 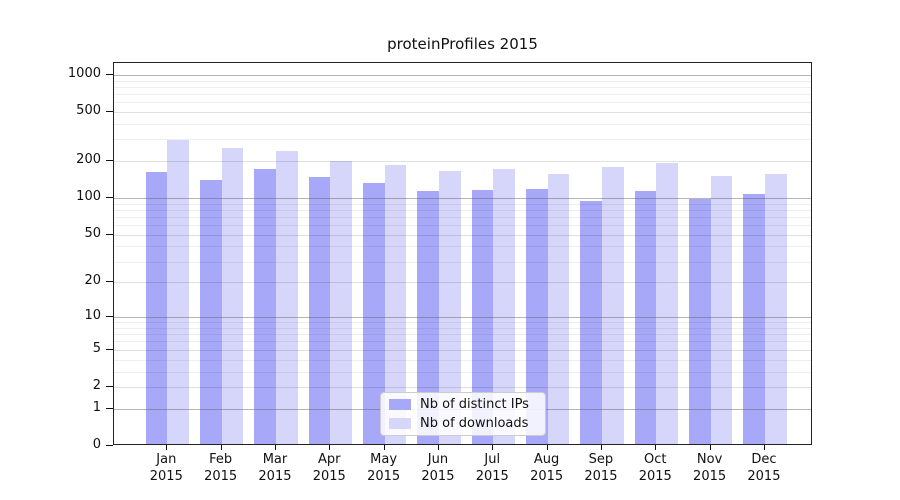 What do you see at coordinates (547, 468) in the screenshot?
I see `x-tick-label: Aug 2015` at bounding box center [547, 468].